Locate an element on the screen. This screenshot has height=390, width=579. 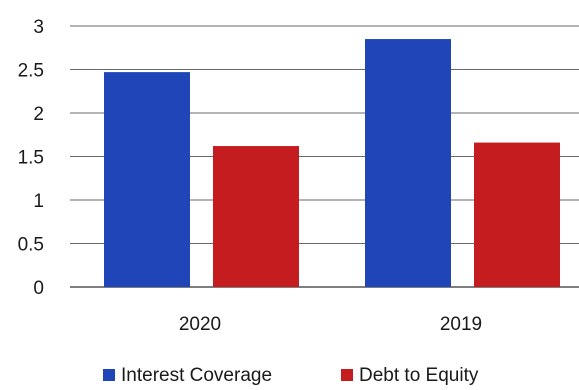
x-tick-label: 2019 is located at coordinates (461, 324).